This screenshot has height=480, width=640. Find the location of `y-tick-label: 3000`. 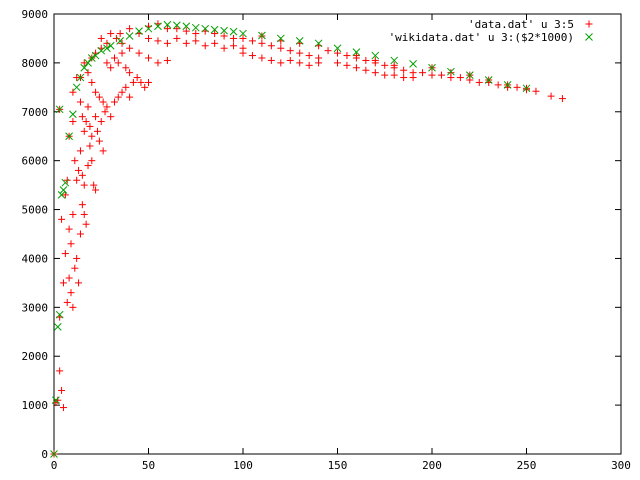

y-tick-label: 3000 is located at coordinates (35, 307).